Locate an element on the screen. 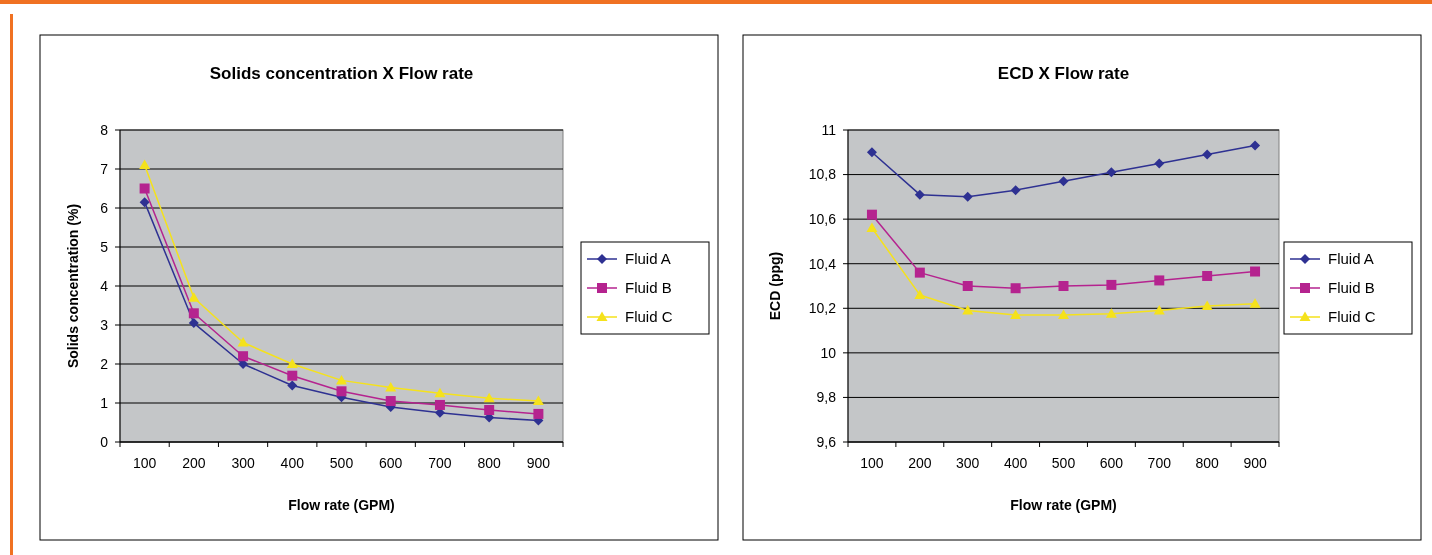 Image resolution: width=1432 pixels, height=555 pixels. y-tick-label: 7 is located at coordinates (104, 168).